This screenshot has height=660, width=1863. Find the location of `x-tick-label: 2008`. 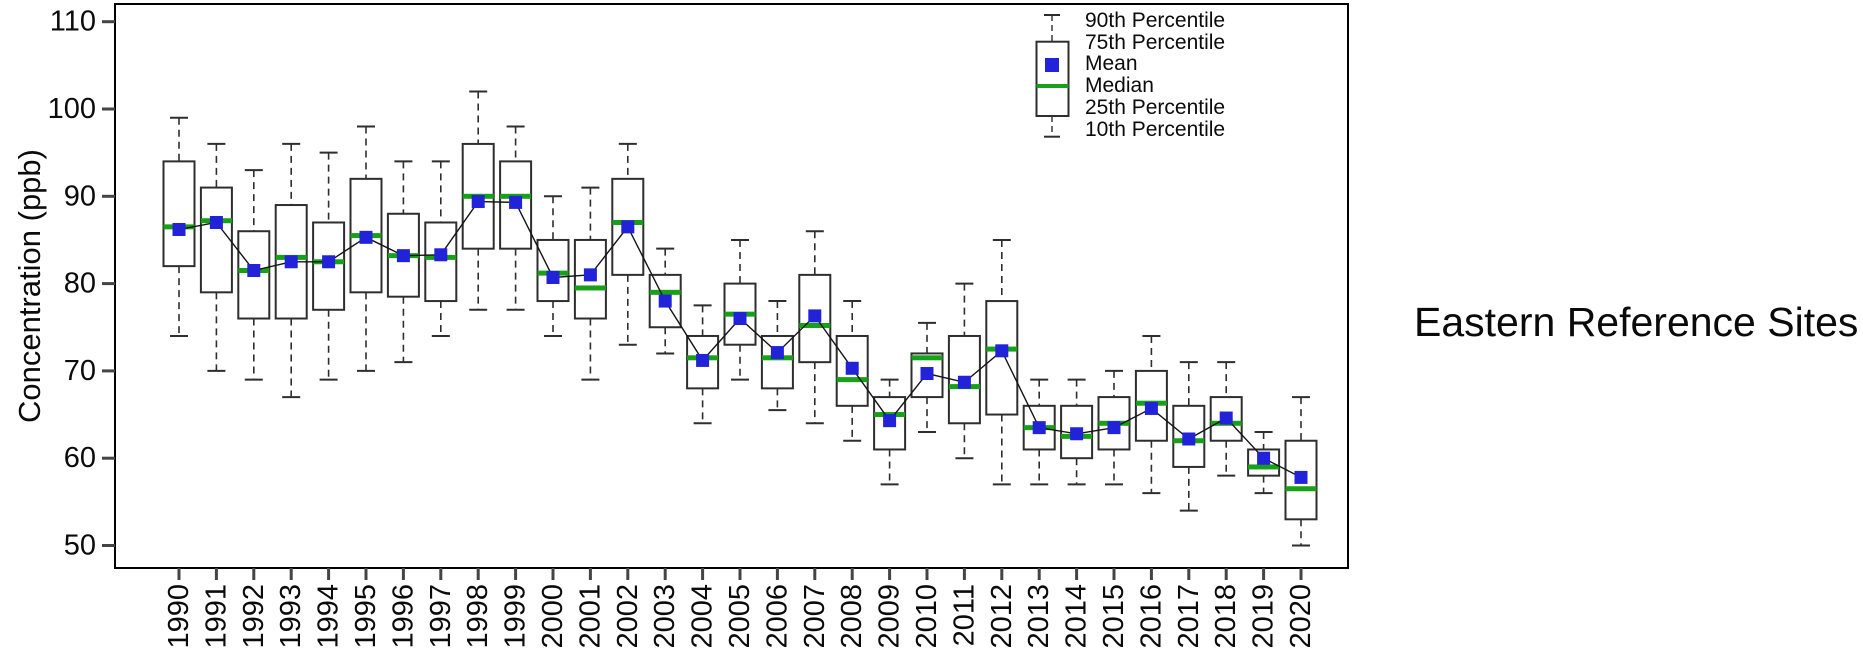

x-tick-label: 2008 is located at coordinates (852, 616).